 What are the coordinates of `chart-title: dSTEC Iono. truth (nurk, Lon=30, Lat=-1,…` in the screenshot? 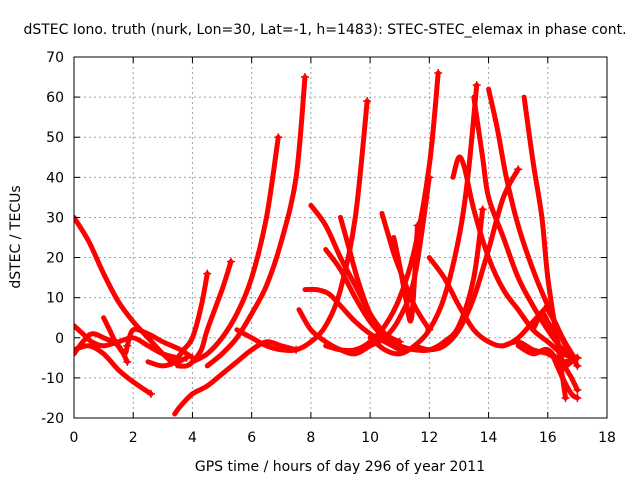 It's located at (324, 30).